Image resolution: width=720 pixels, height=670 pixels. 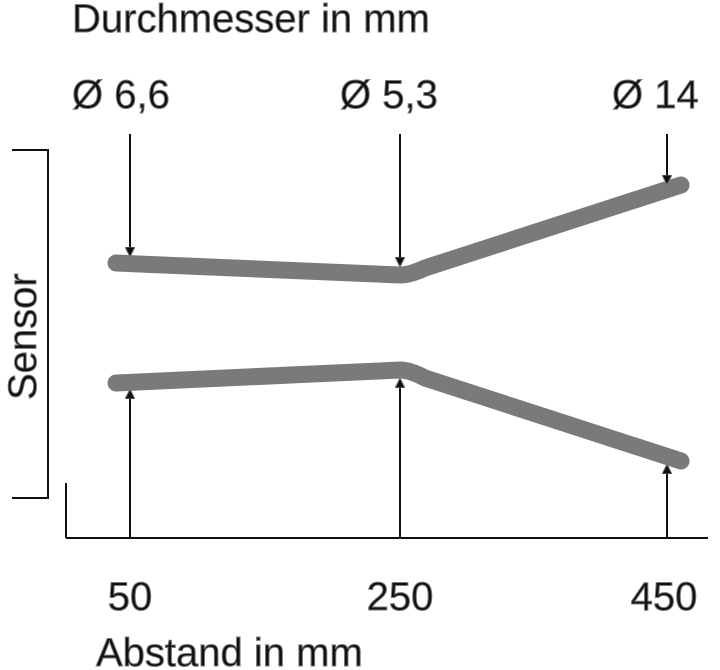 I want to click on diameter-label-450: Ø 14, so click(x=655, y=95).